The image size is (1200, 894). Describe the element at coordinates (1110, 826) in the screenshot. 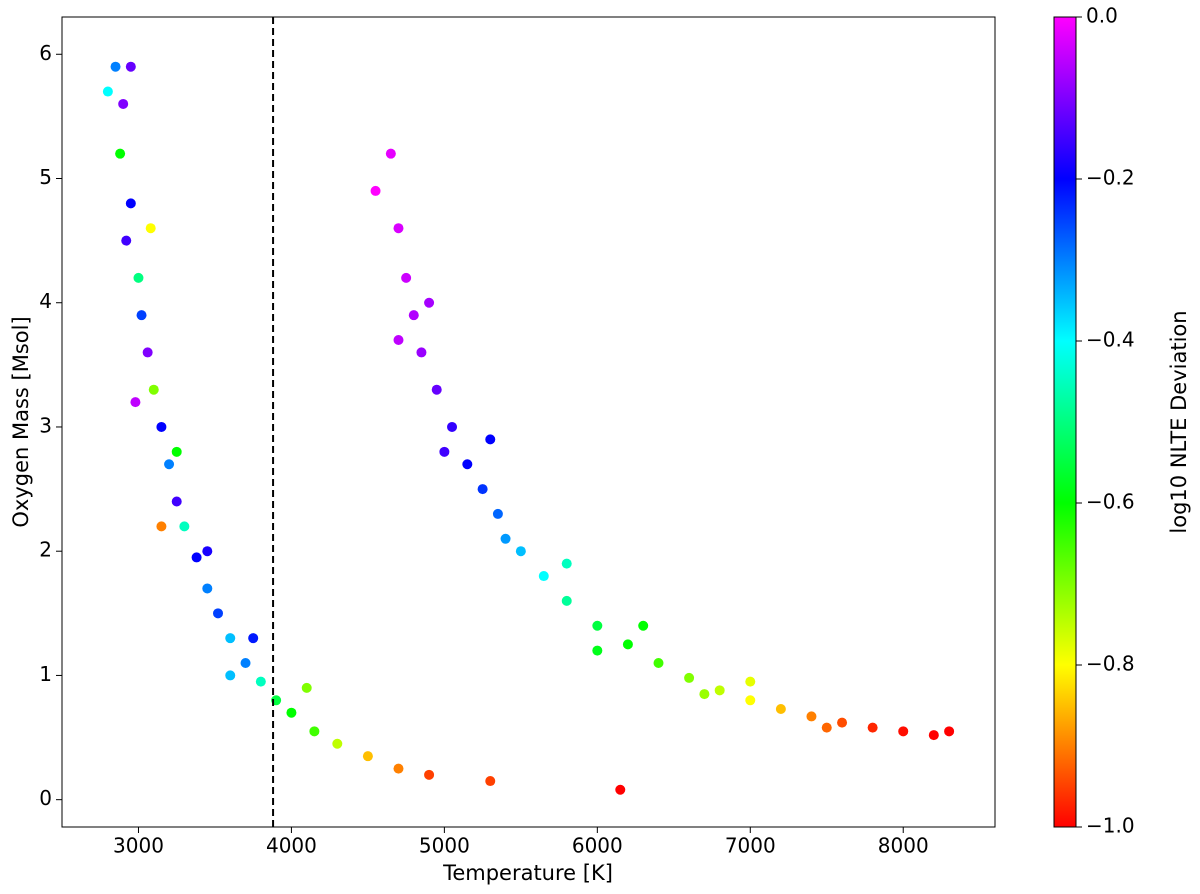

I see `colorbar-tick-label: −1.0` at that location.